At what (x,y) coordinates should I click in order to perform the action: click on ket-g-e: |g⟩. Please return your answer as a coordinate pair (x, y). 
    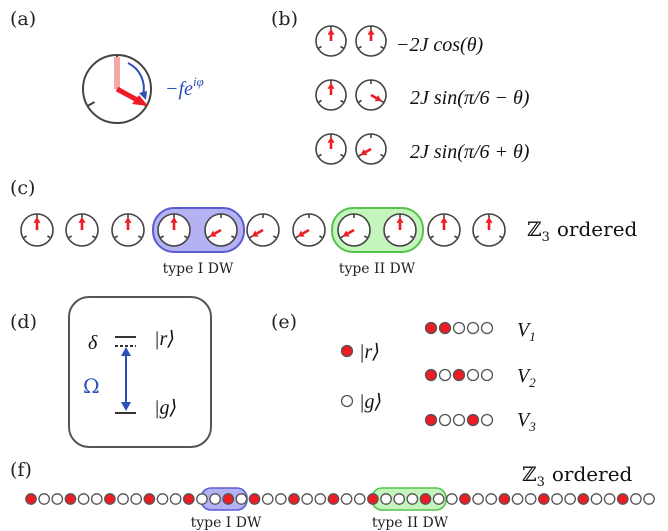
    Looking at the image, I should click on (370, 402).